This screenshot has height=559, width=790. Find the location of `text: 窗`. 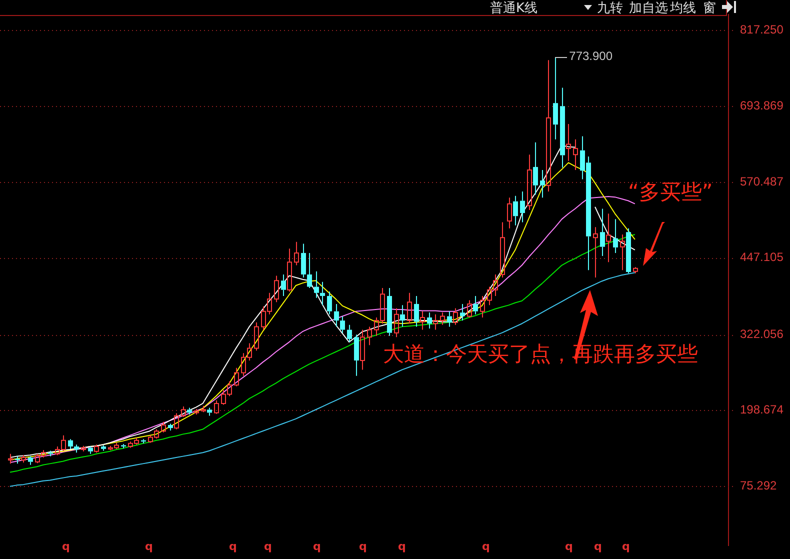

text: 窗 is located at coordinates (709, 8).